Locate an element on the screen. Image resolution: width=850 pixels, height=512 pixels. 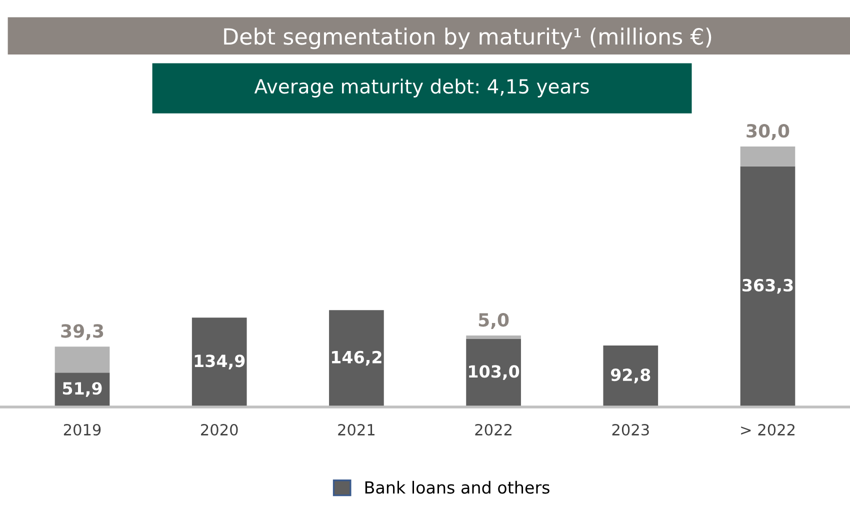
x-tick-label: 2021 is located at coordinates (356, 430).